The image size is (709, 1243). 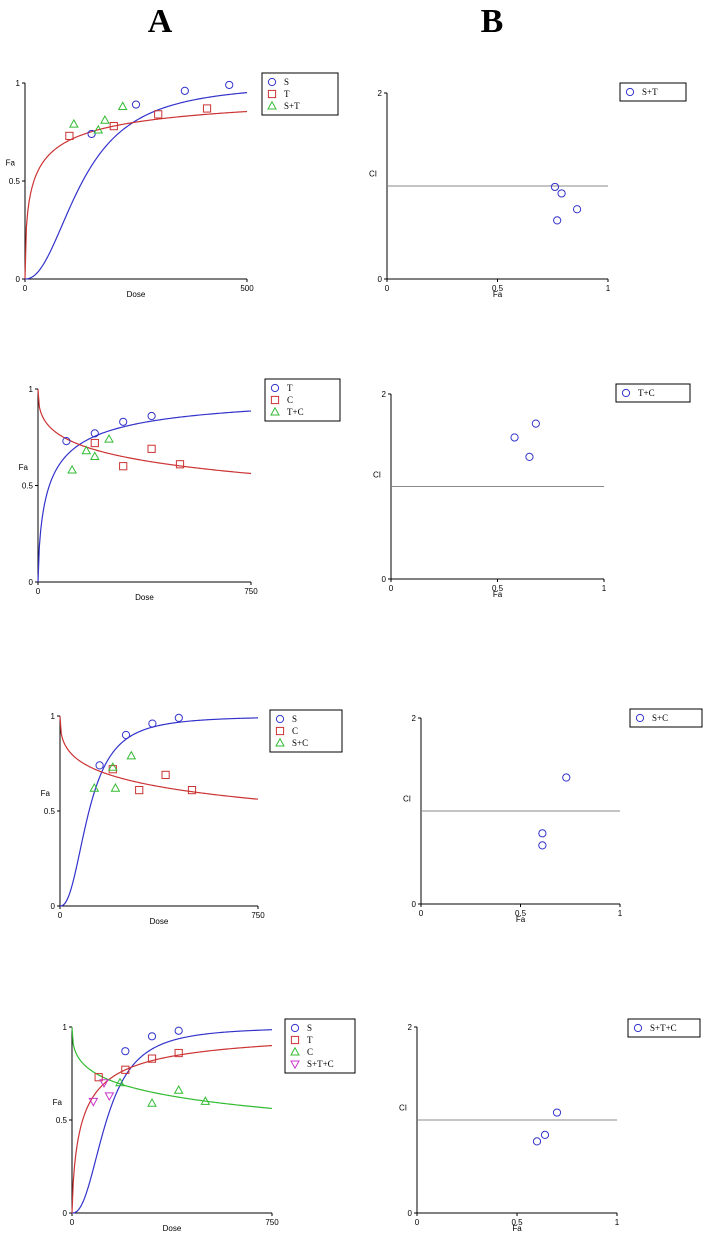 I want to click on legend: SC S+C, so click(x=306, y=731).